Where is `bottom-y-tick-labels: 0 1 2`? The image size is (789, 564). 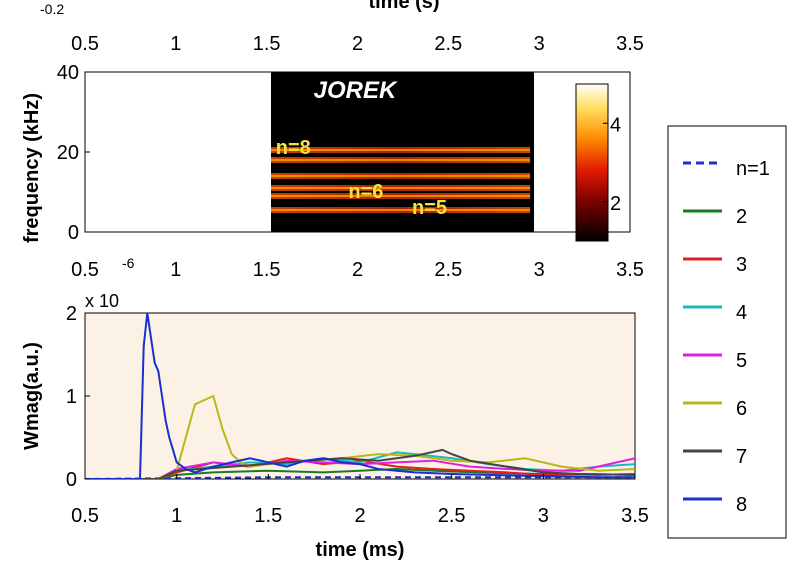
bottom-y-tick-labels: 0 1 2 is located at coordinates (78, 397).